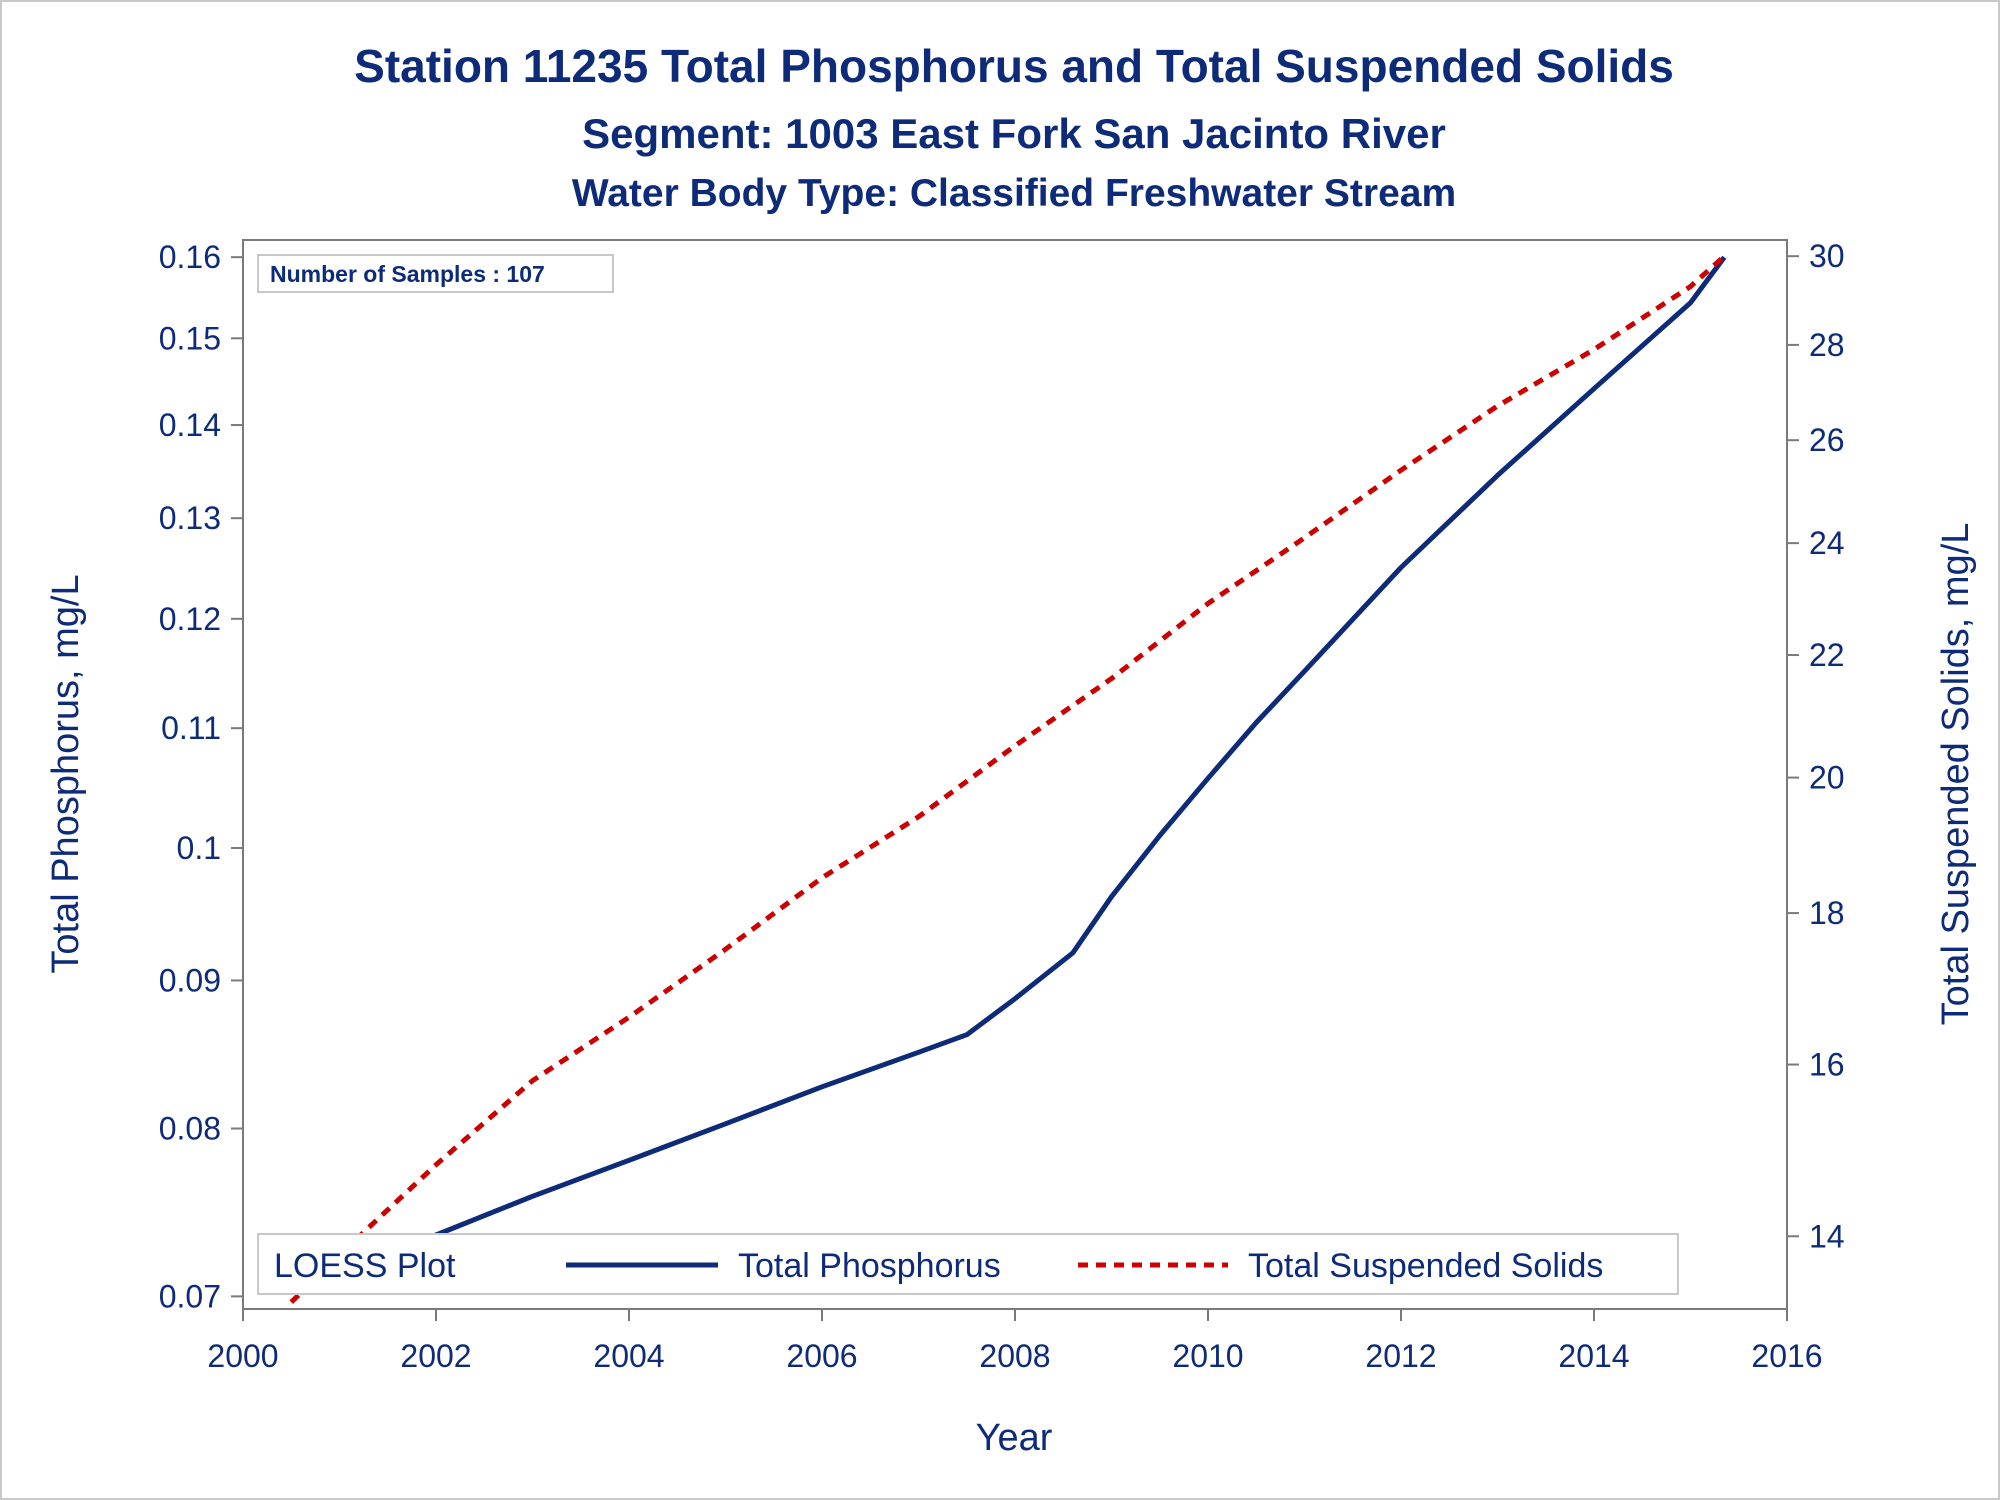  Describe the element at coordinates (1827, 655) in the screenshot. I see `y2-tick-label: 22` at that location.